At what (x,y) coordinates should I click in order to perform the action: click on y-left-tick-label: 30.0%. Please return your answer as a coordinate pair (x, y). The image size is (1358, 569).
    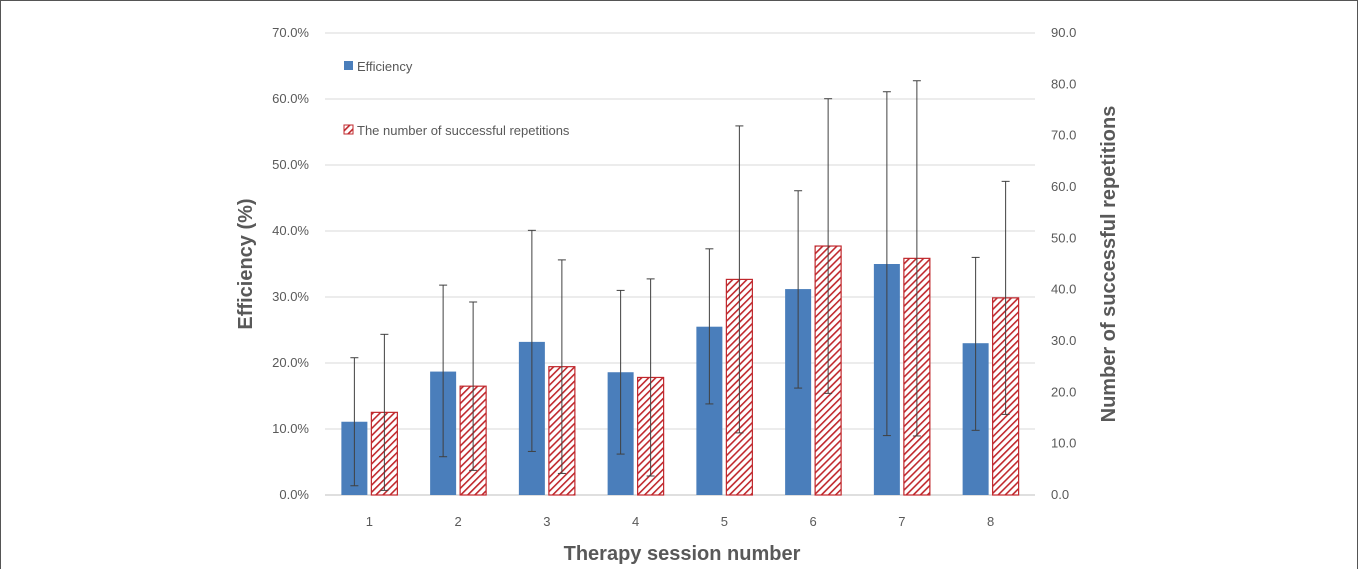
    Looking at the image, I should click on (290, 296).